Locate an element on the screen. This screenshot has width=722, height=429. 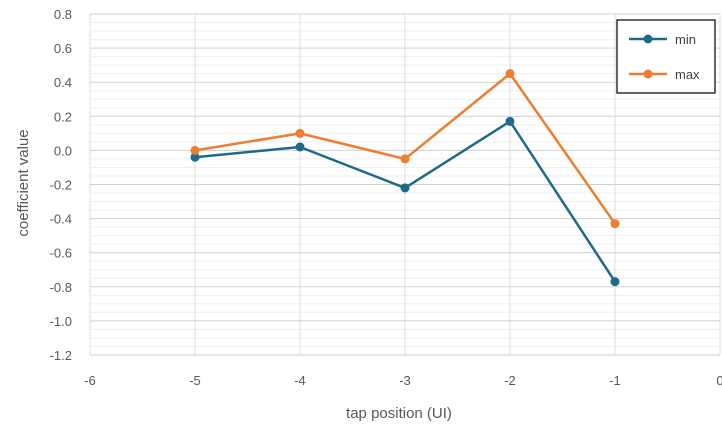
legend: min max is located at coordinates (666, 56).